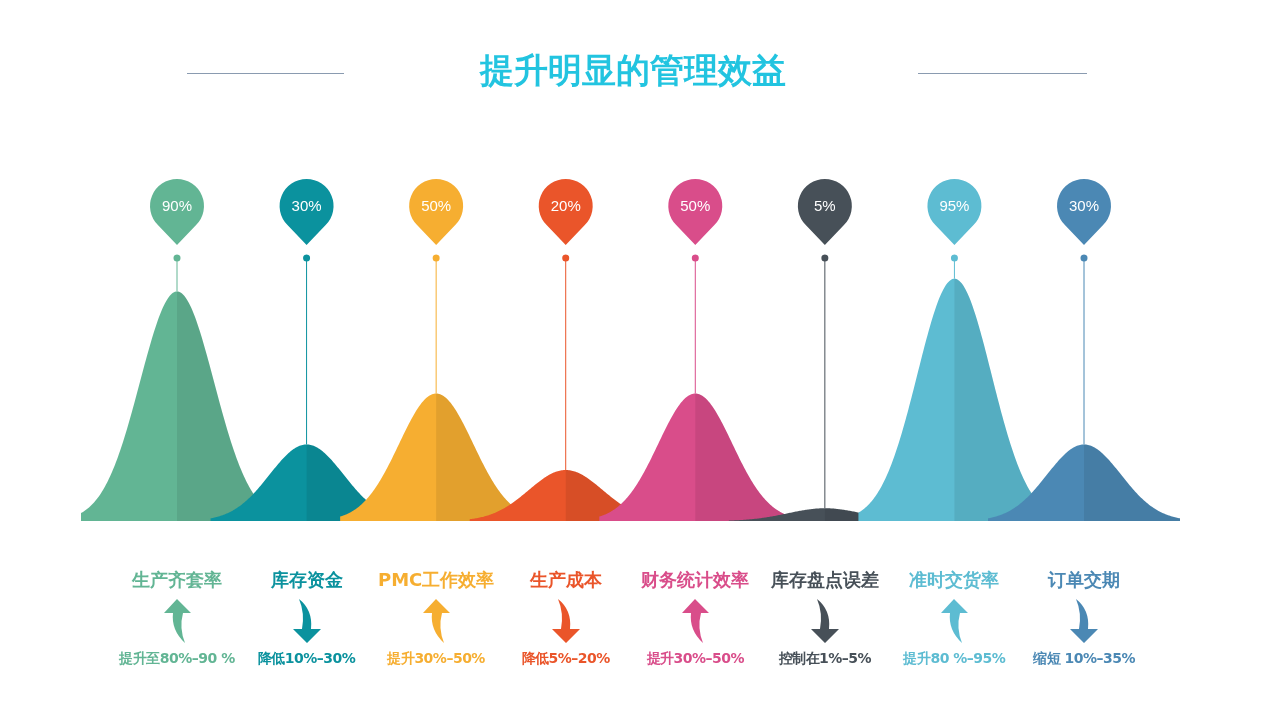 Image resolution: width=1265 pixels, height=710 pixels. Describe the element at coordinates (565, 659) in the screenshot. I see `text: 降低5%–20%` at that location.